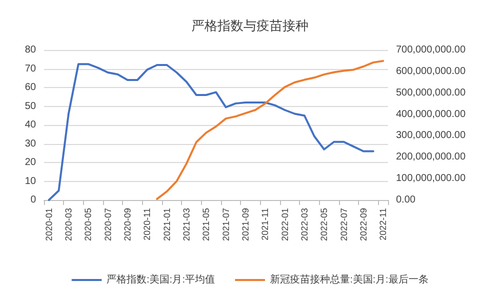 The image size is (500, 300). Describe the element at coordinates (431, 114) in the screenshot. I see `y2-tick-label: 400,000,000.00` at that location.